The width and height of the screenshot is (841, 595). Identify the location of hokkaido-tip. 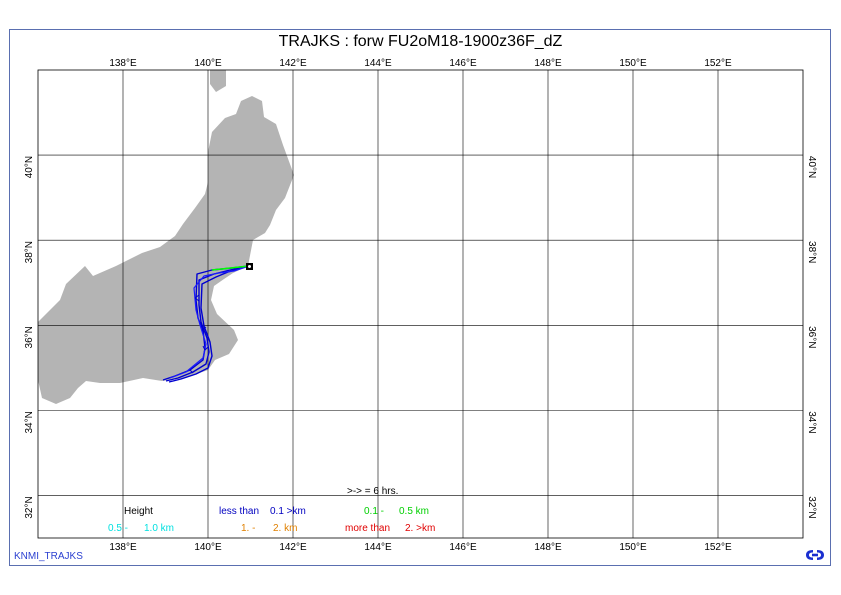
(218, 81).